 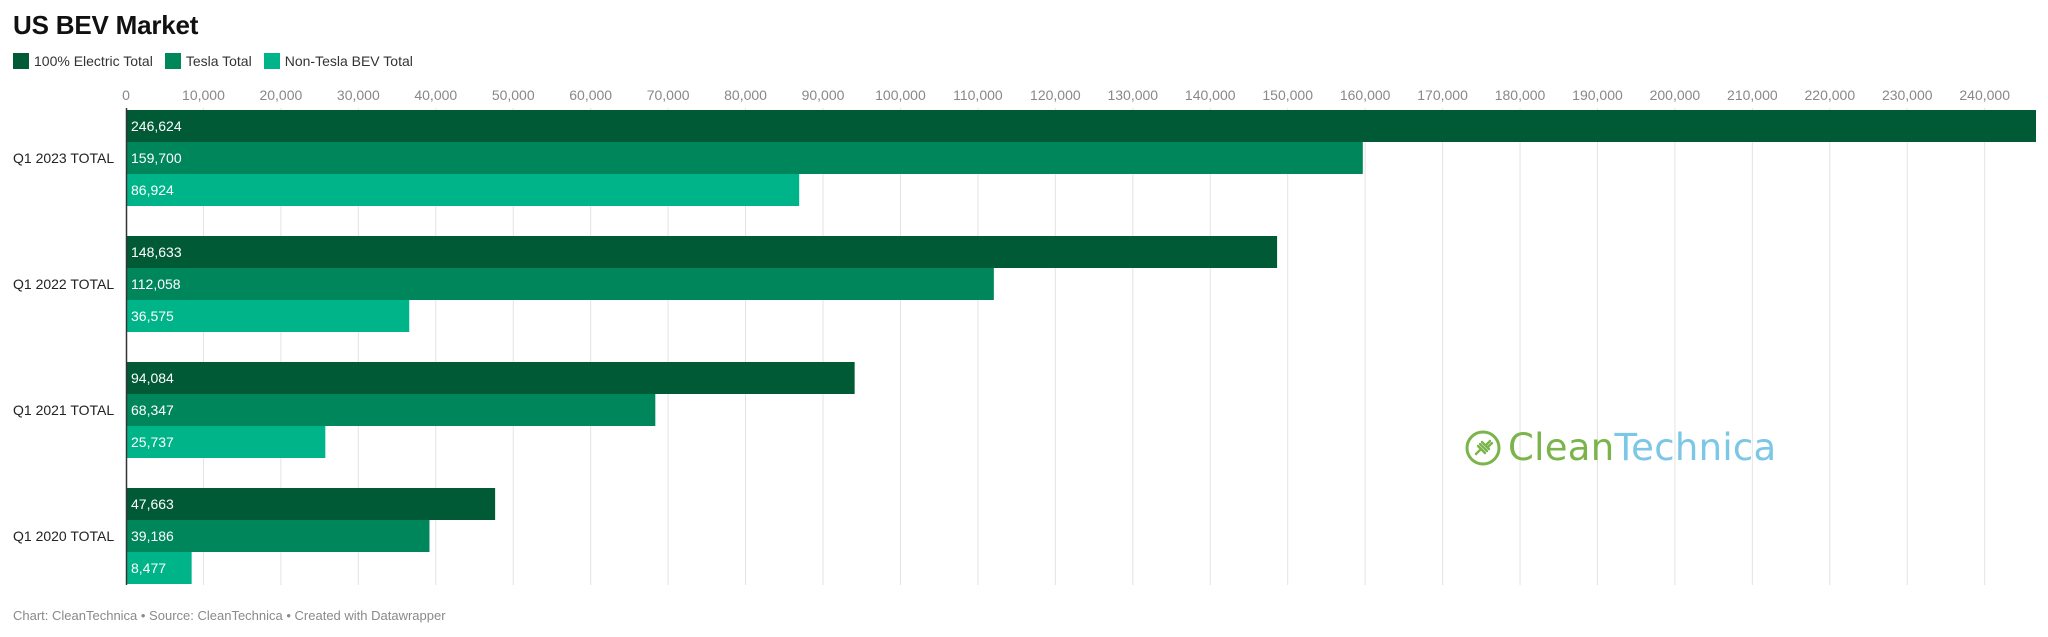 What do you see at coordinates (1675, 95) in the screenshot?
I see `x-tick-label: 200,000` at bounding box center [1675, 95].